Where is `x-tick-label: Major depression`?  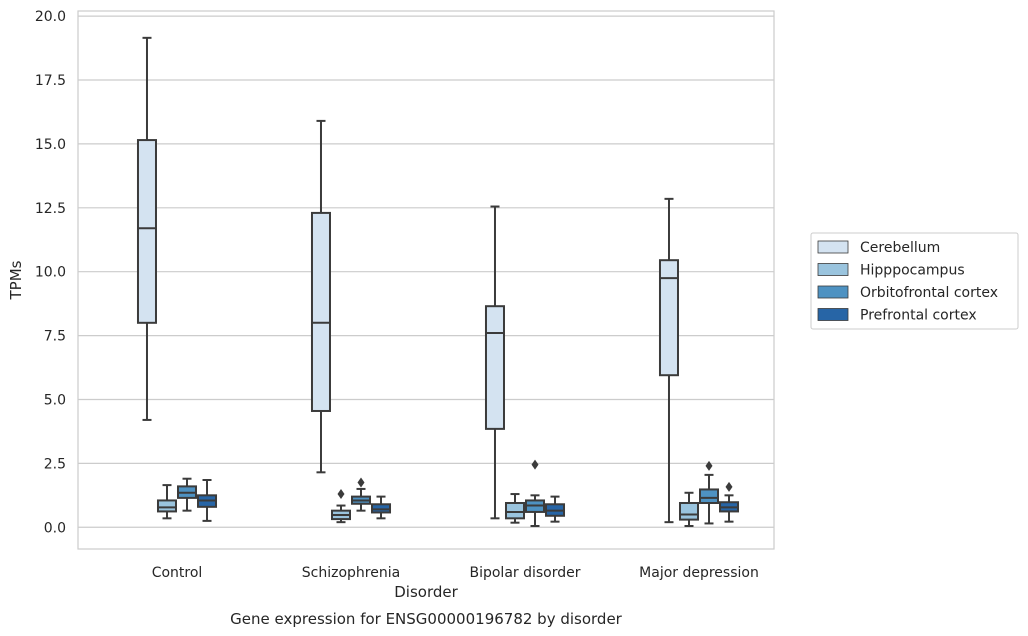 x-tick-label: Major depression is located at coordinates (699, 573).